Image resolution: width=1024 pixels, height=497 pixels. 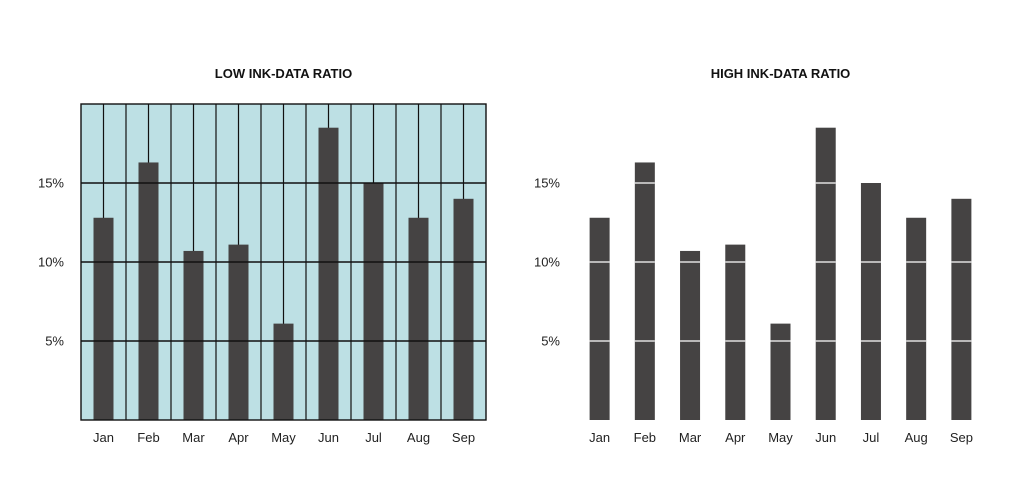 I want to click on chart-title: LOW INK-DATA RATIO, so click(x=283, y=73).